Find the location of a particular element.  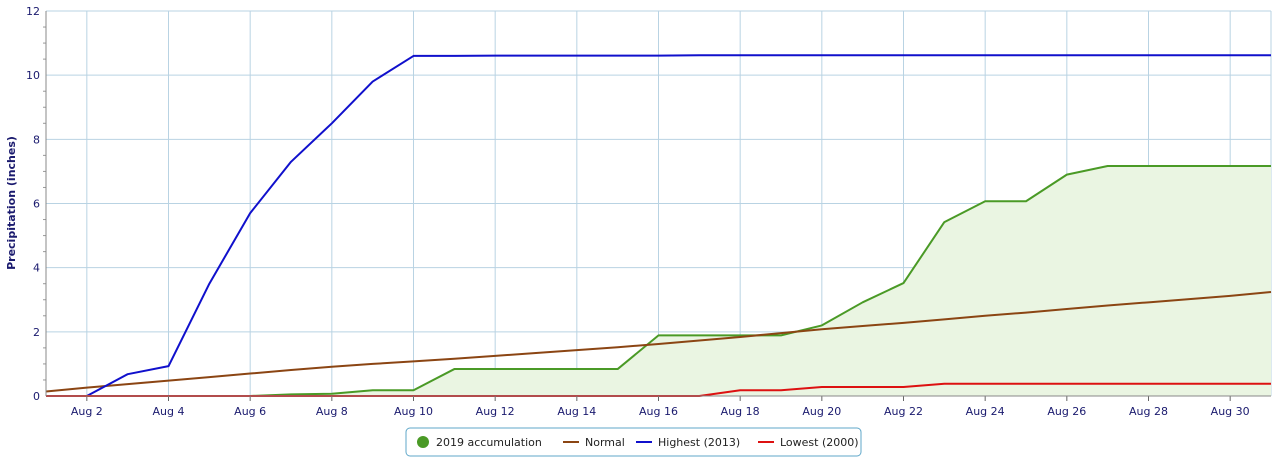

lowest-2000-legend-label: Lowest (2000) is located at coordinates (819, 442).